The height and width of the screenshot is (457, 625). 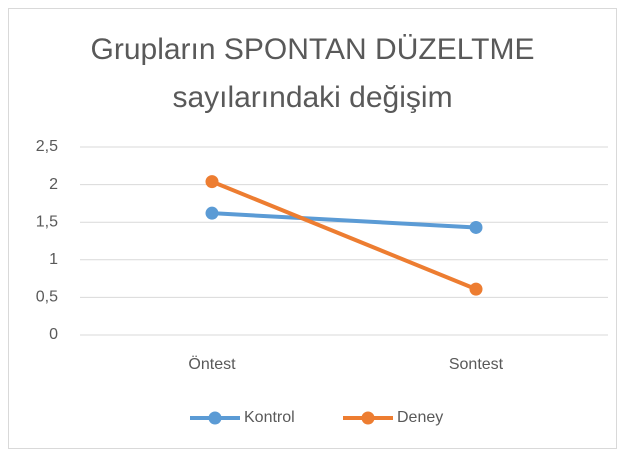 What do you see at coordinates (47, 146) in the screenshot?
I see `y-tick-label: 2,5` at bounding box center [47, 146].